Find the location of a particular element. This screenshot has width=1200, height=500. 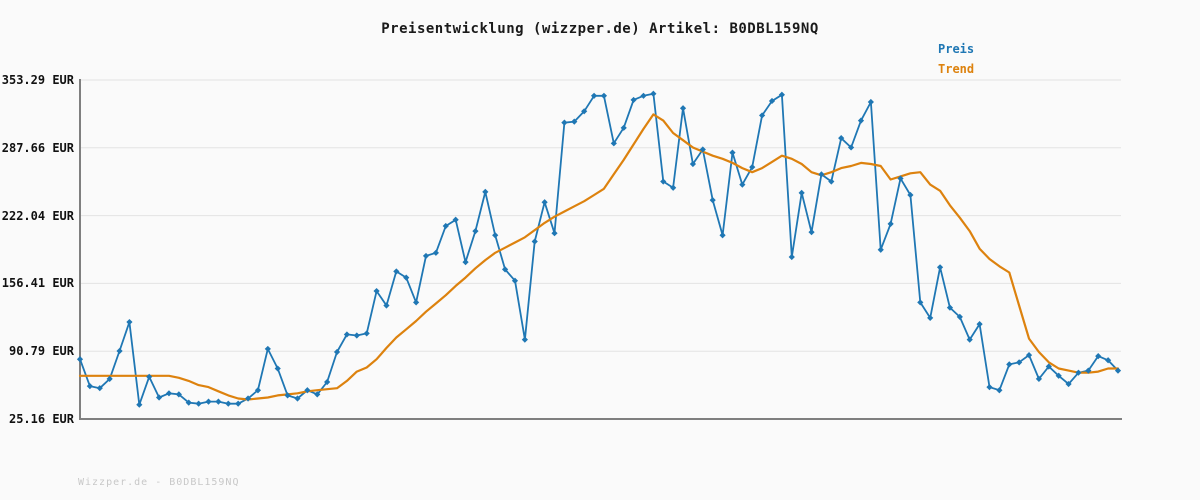

chart-legend: Preis Trend is located at coordinates (956, 59).